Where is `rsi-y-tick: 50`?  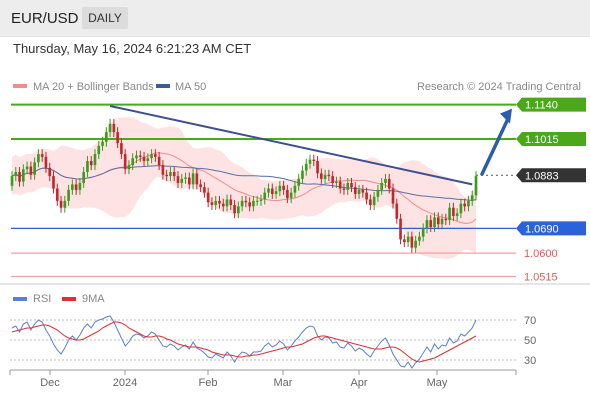
rsi-y-tick: 50 is located at coordinates (530, 341).